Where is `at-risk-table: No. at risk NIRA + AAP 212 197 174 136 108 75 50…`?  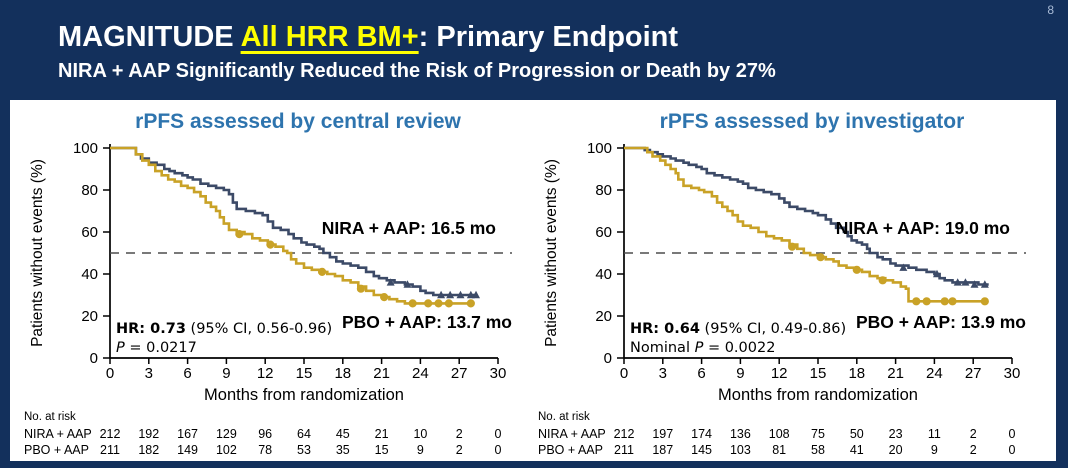 at-risk-table: No. at risk NIRA + AAP 212 197 174 136 108 75 50… is located at coordinates (777, 434).